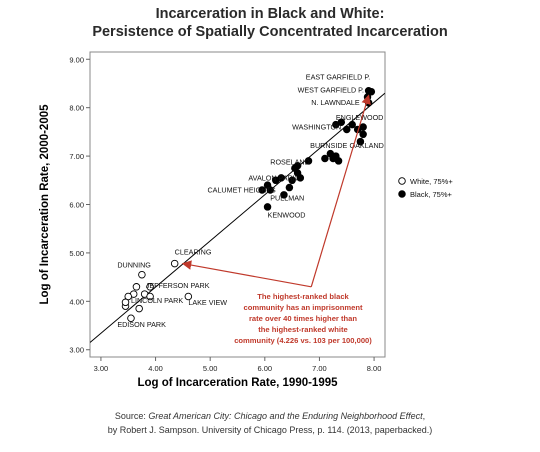 This screenshot has height=452, width=540. I want to click on annotation-text-line: community has an imprisonment, so click(303, 307).